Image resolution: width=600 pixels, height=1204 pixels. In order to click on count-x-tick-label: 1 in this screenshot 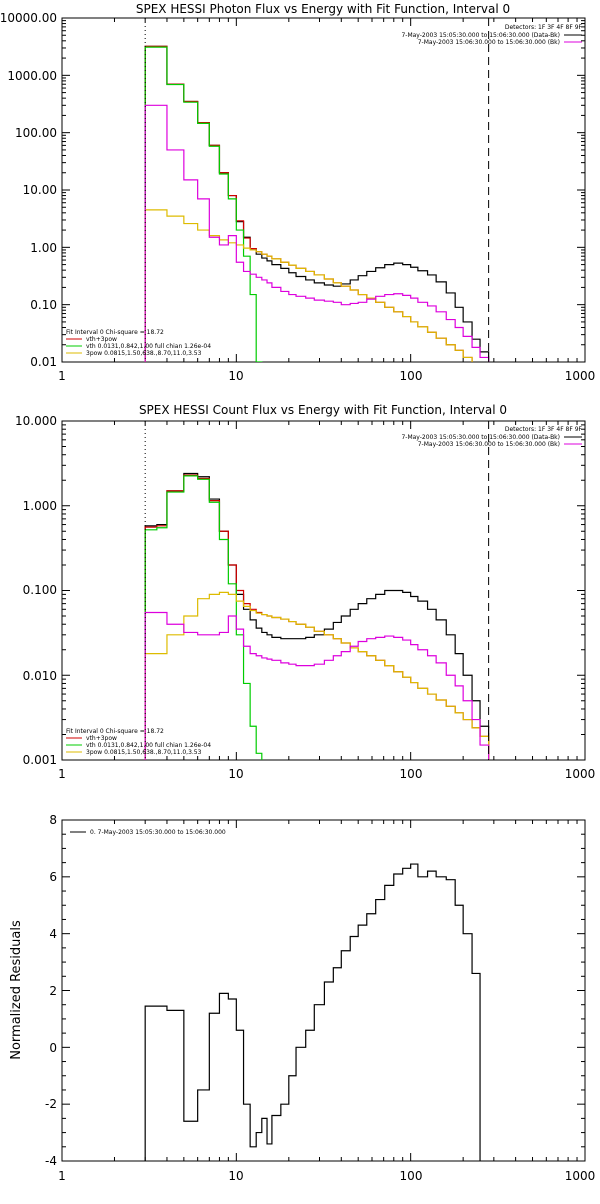, I will do `click(62, 774)`.